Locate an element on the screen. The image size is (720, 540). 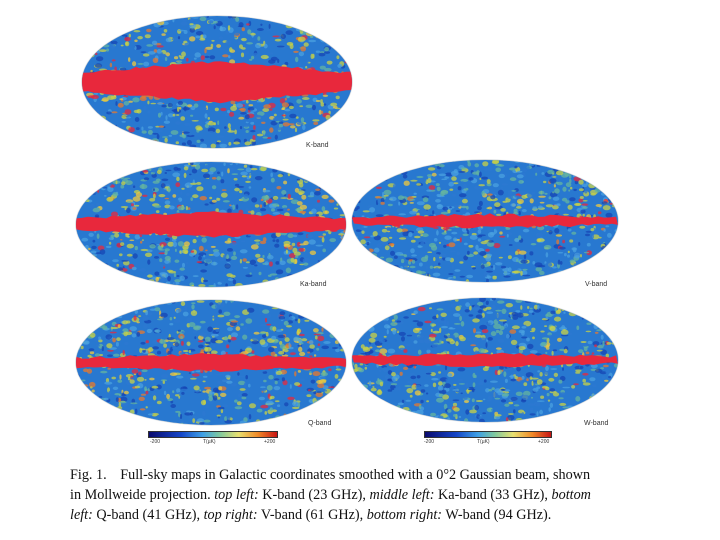
map-label-q-band: Q-band is located at coordinates (320, 423).